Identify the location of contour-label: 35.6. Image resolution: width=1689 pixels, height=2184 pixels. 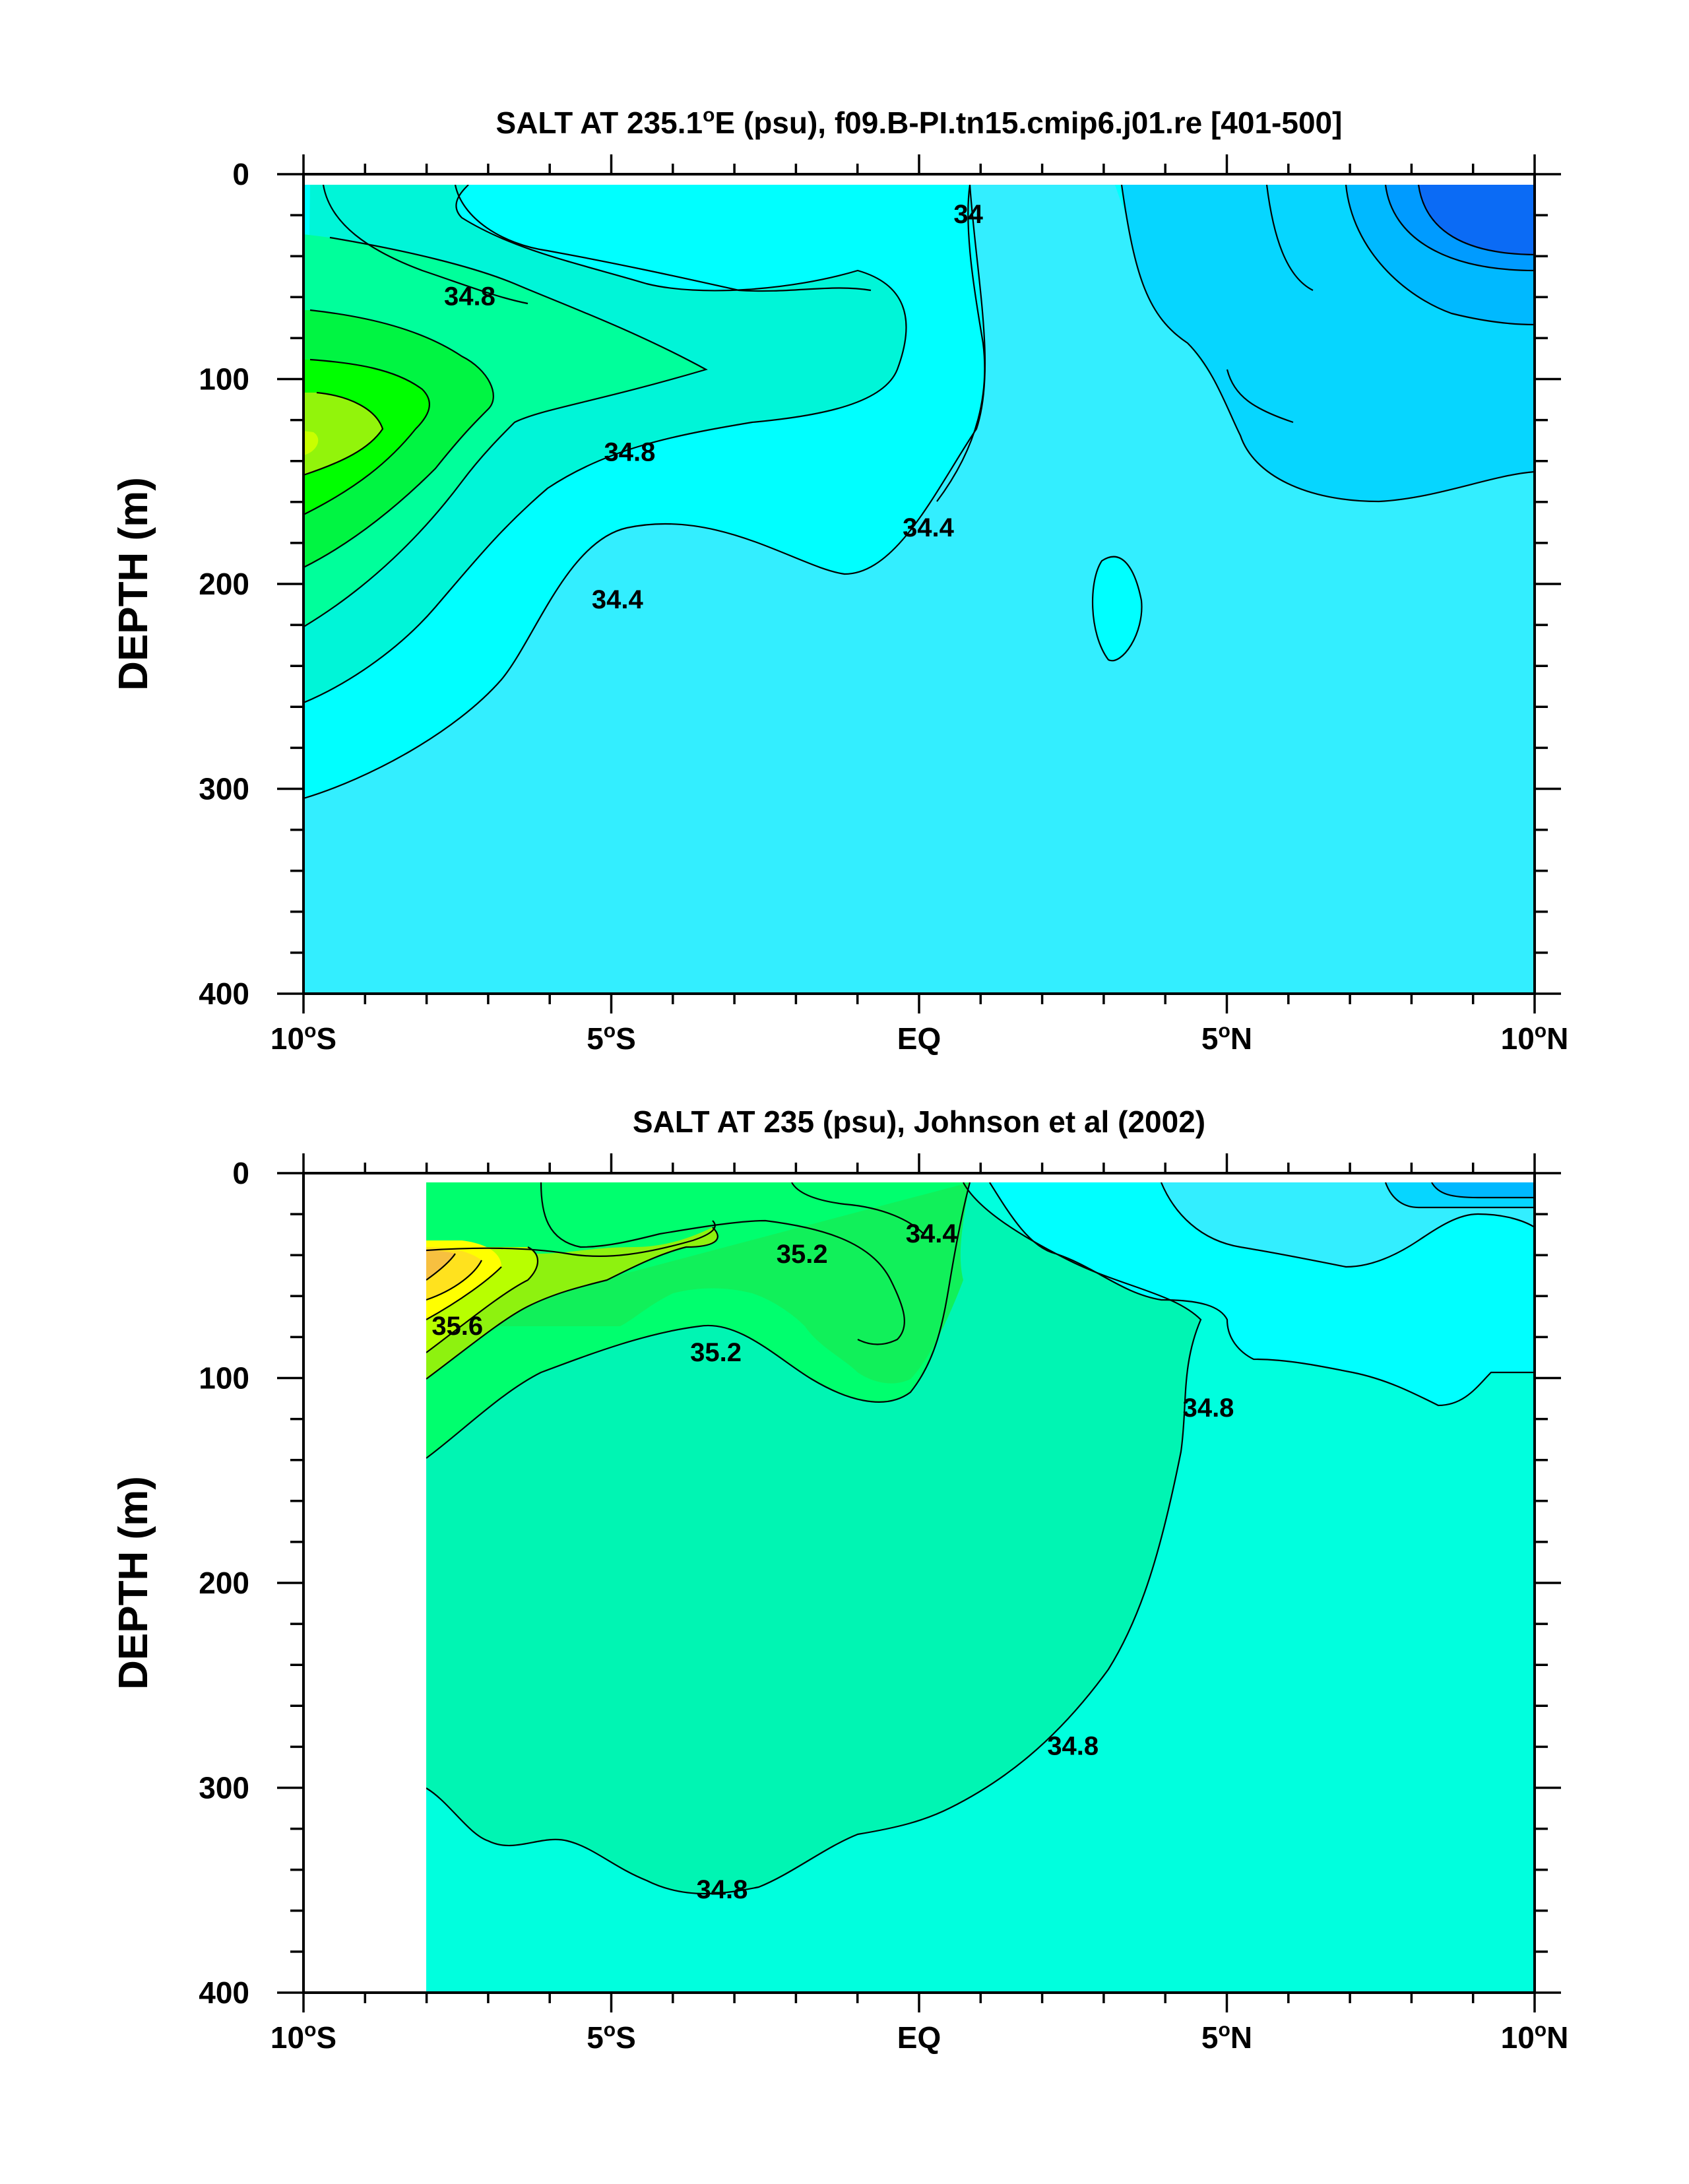
(457, 1326).